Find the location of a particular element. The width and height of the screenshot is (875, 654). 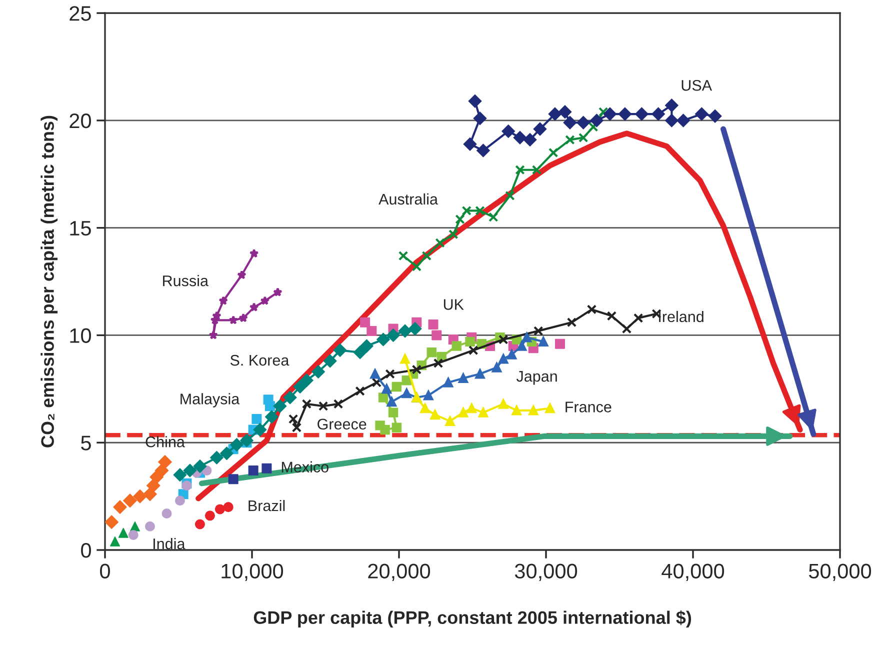

x-axis-title: GDP per capita (PPP, constant 2005 international $) is located at coordinates (473, 619).